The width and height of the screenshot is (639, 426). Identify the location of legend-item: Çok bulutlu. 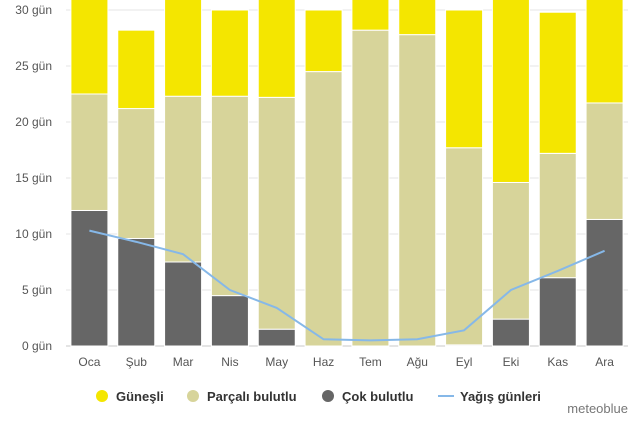
(368, 396).